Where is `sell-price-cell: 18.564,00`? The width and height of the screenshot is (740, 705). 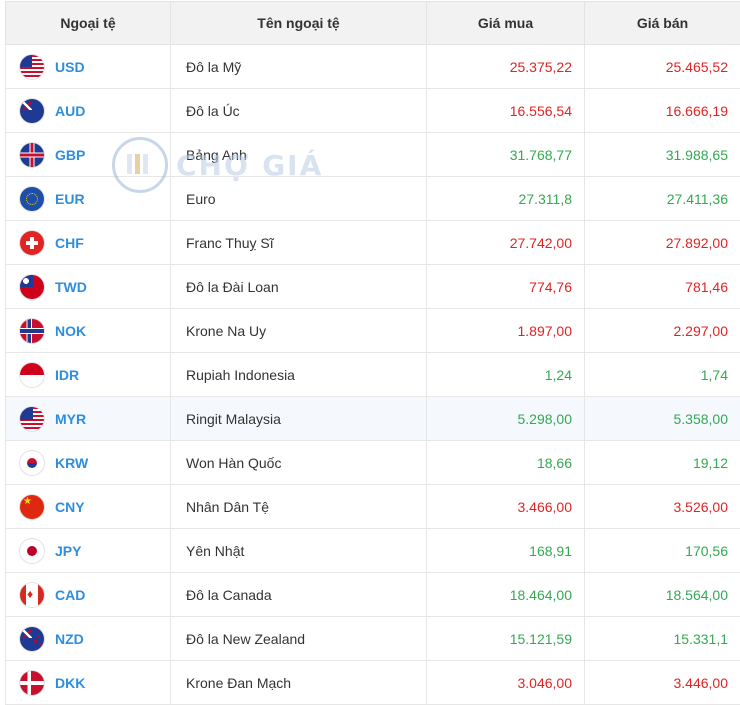 sell-price-cell: 18.564,00 is located at coordinates (662, 595).